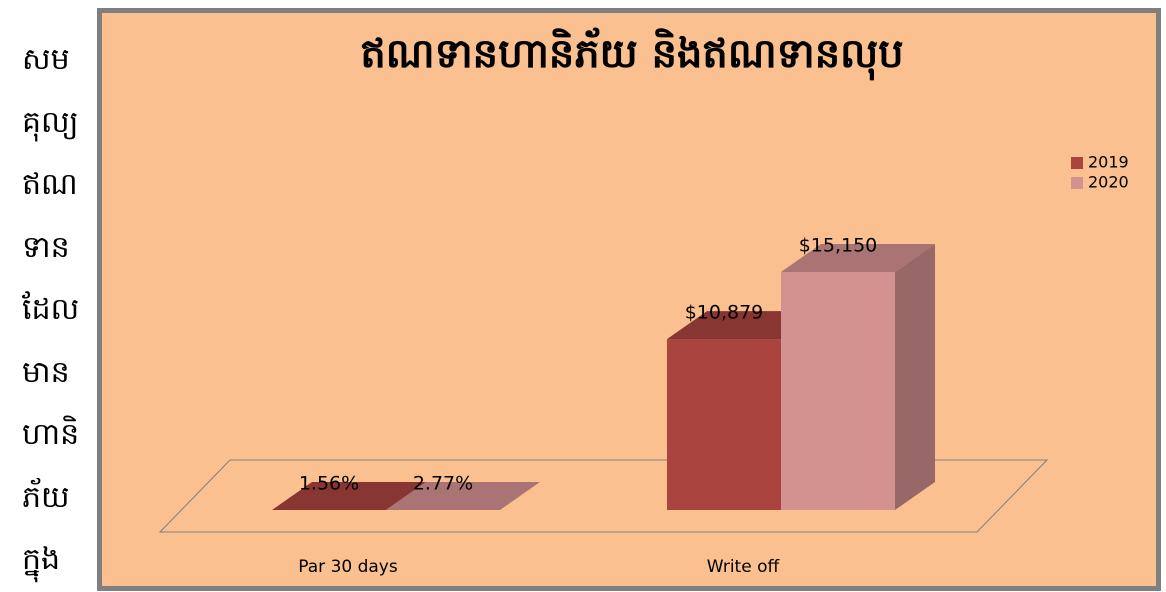 The image size is (1166, 592). I want to click on data-label: $15,150, so click(838, 246).